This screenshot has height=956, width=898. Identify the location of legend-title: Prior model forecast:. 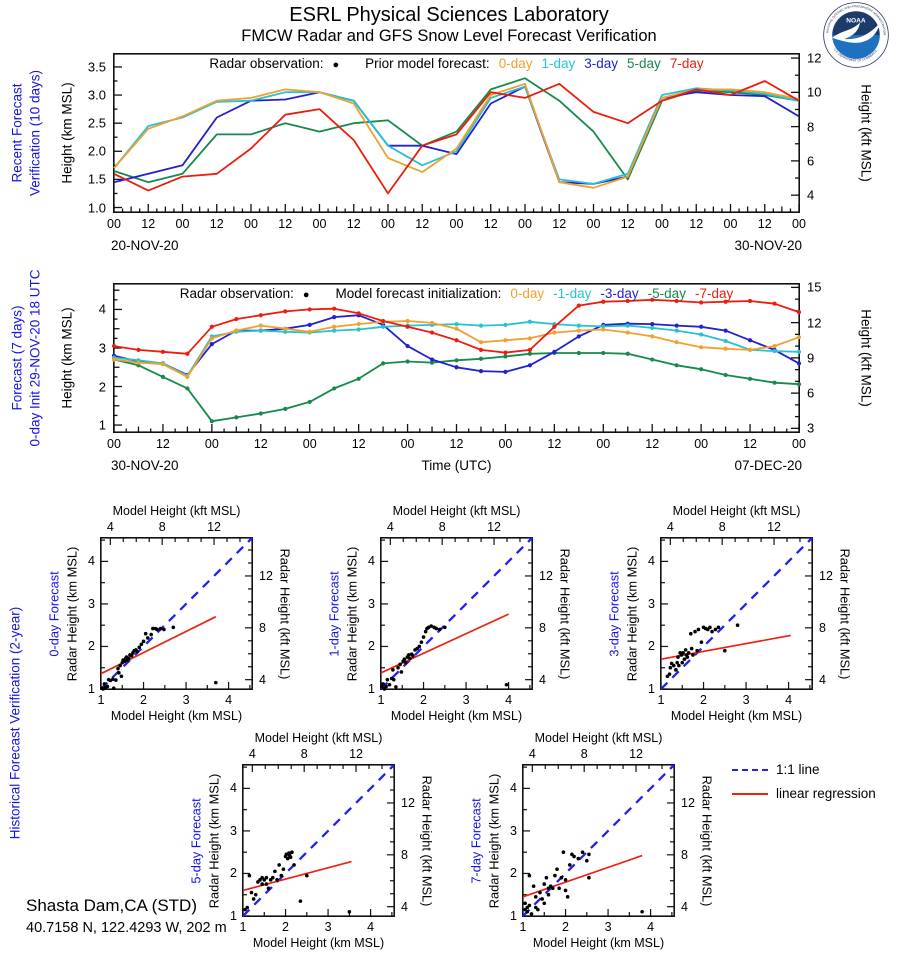
(427, 63).